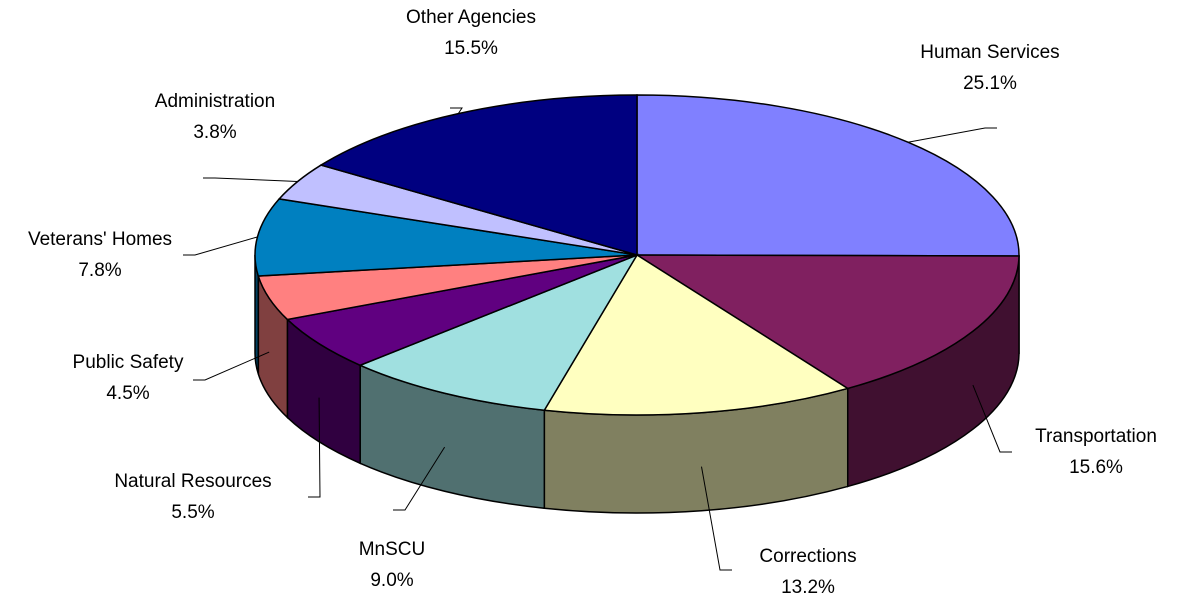  I want to click on slice-value-label: 3.8%, so click(214, 132).